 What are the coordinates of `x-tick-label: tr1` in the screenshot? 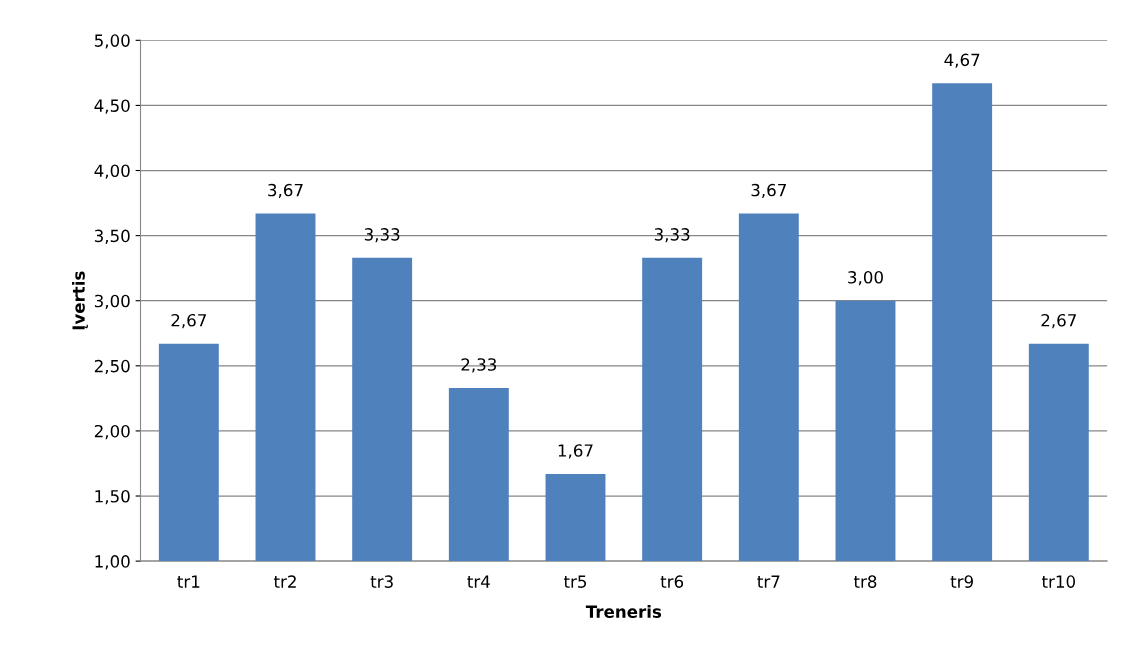 It's located at (188, 581).